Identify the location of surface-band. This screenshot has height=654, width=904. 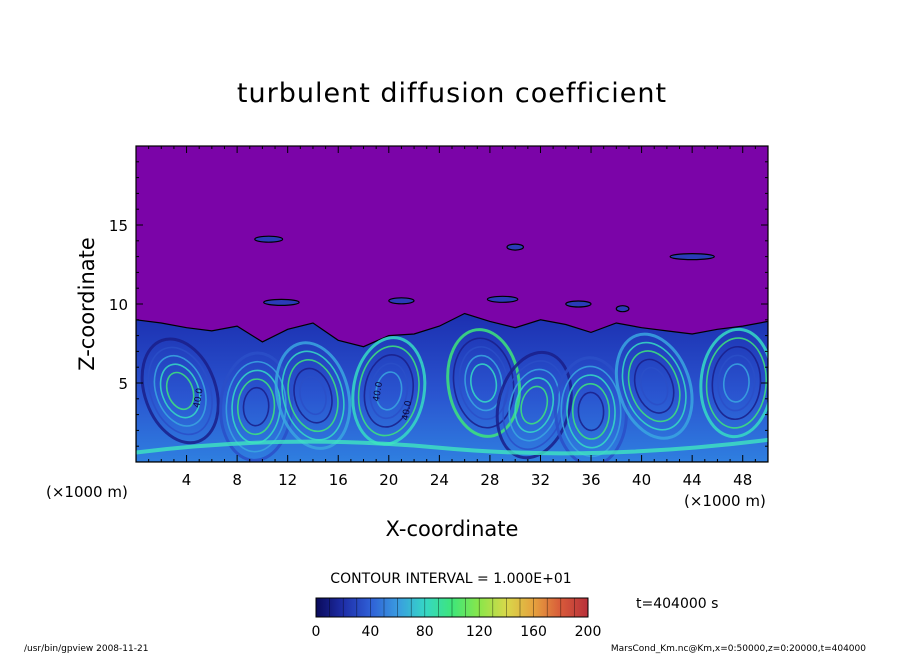
(452, 446).